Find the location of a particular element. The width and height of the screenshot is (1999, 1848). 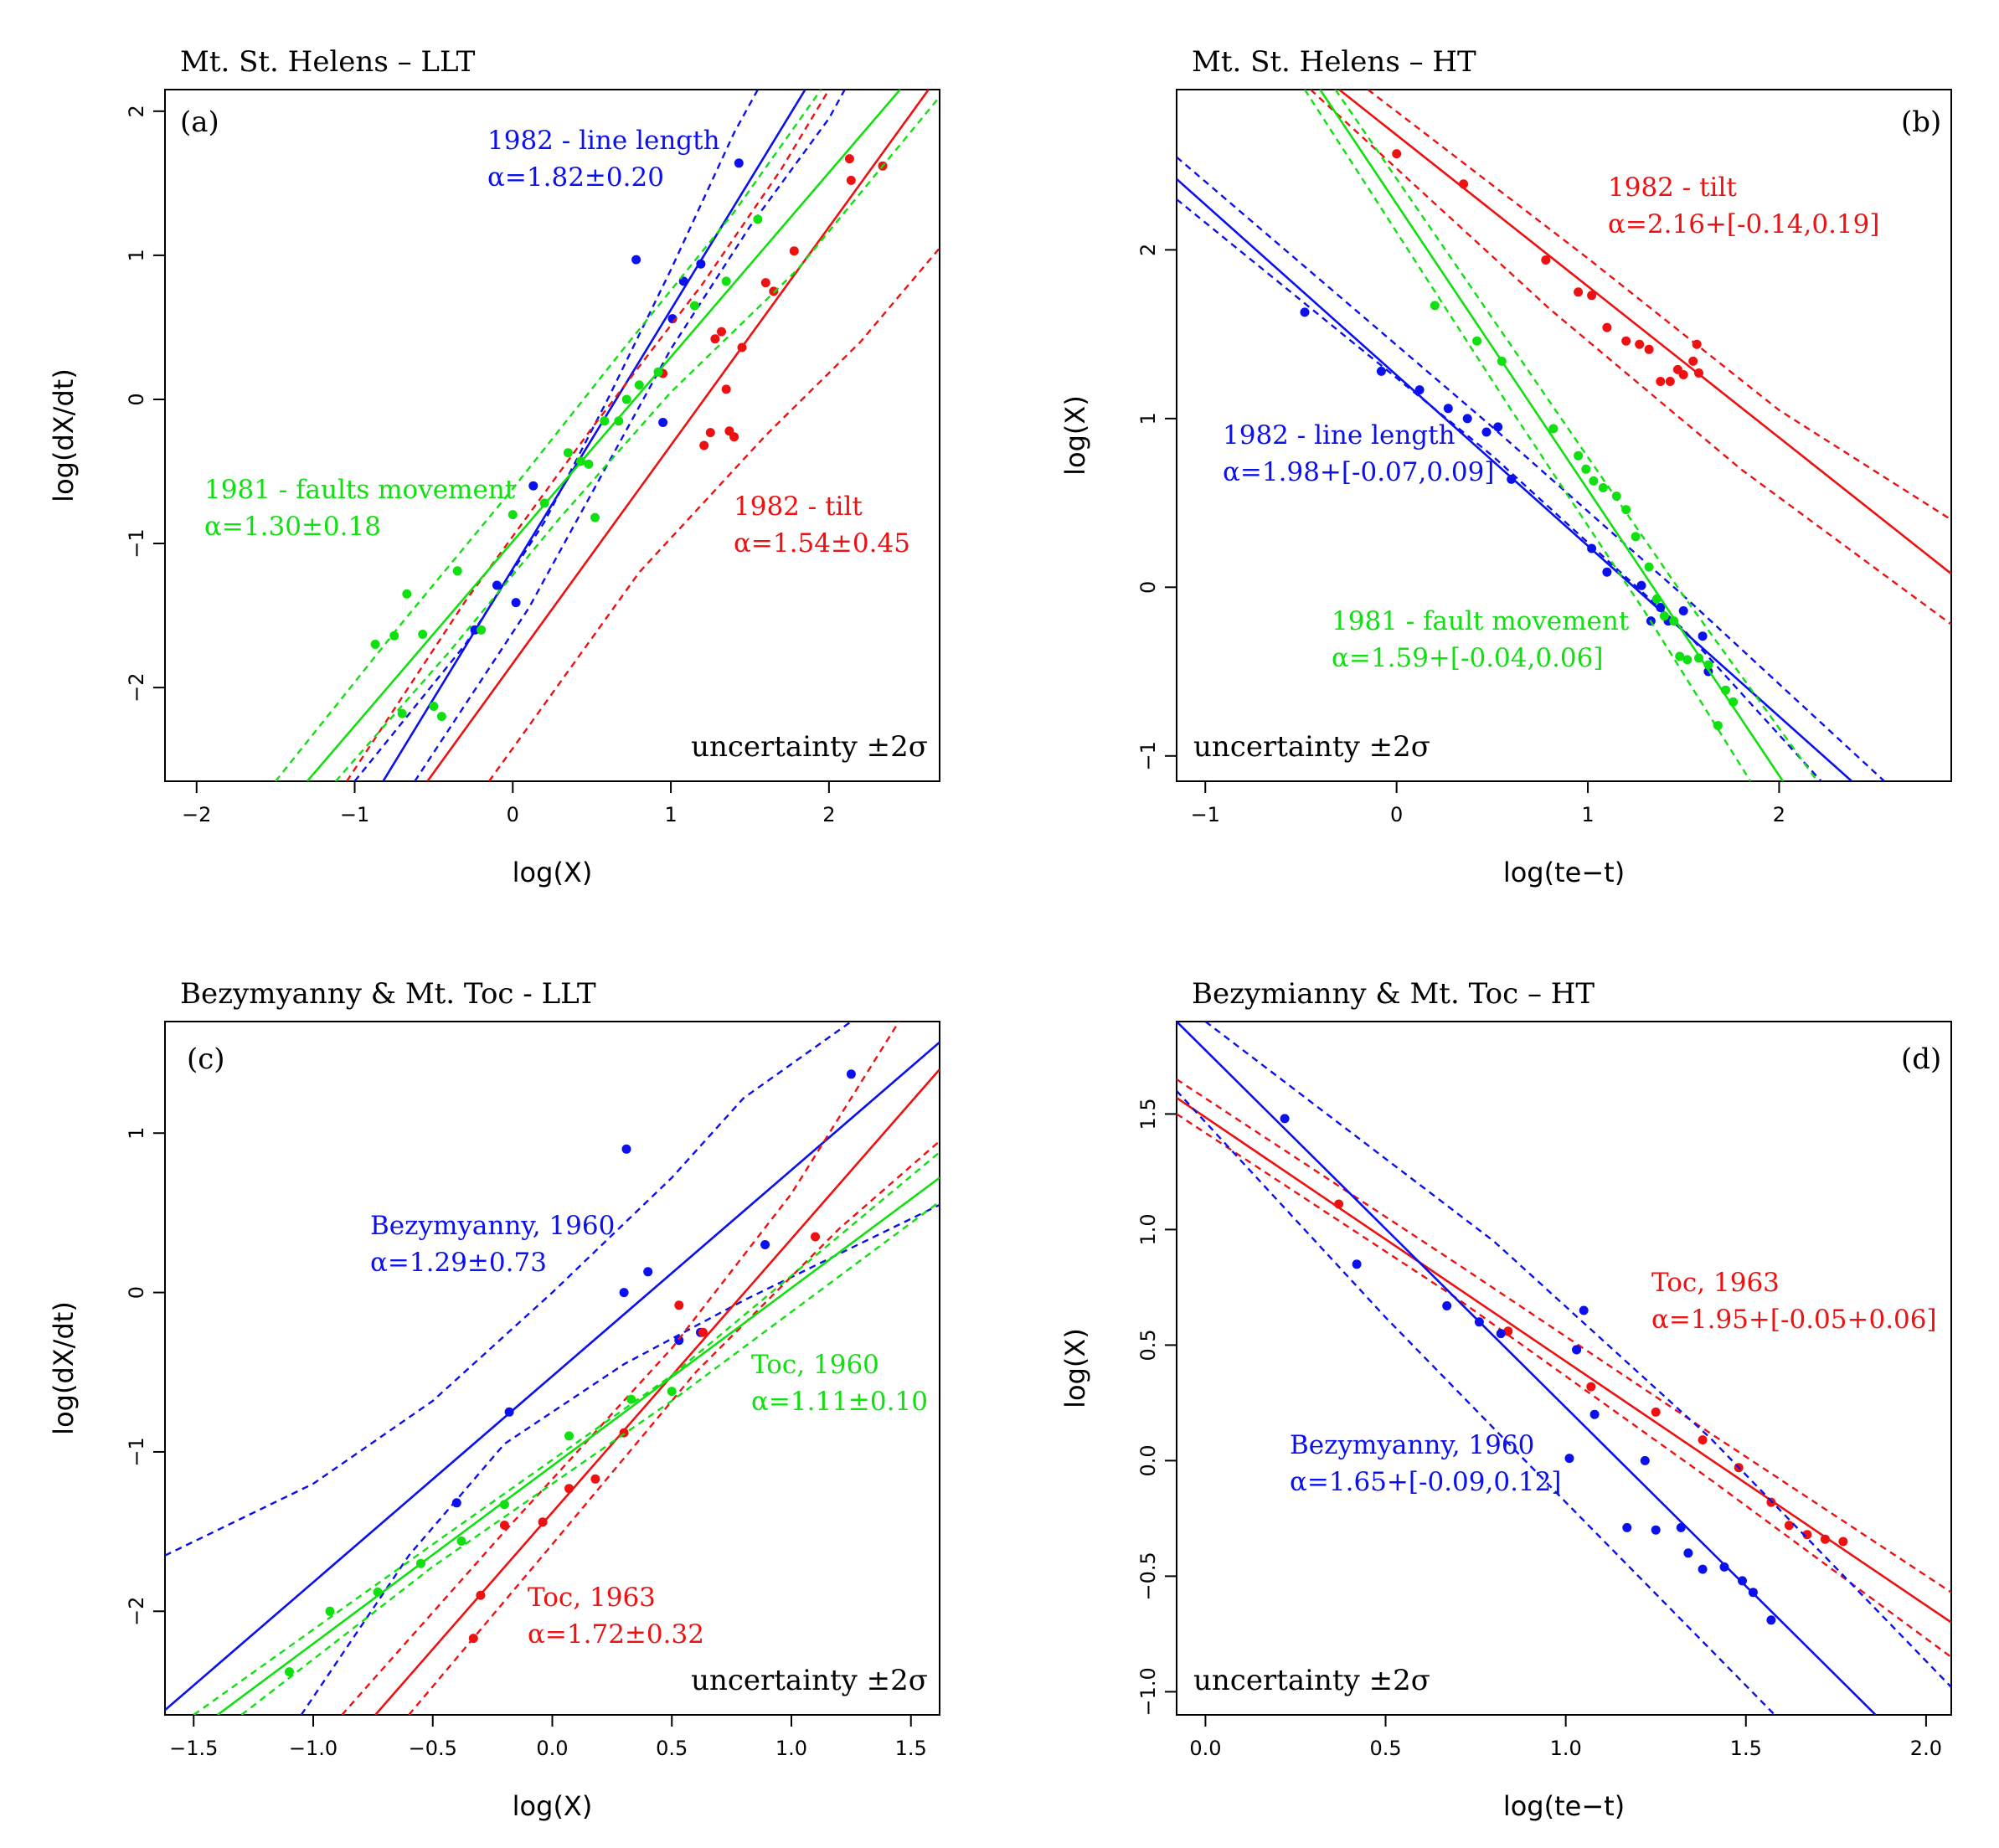

series-alpha-label: α=1.11±0.10 is located at coordinates (839, 1402).